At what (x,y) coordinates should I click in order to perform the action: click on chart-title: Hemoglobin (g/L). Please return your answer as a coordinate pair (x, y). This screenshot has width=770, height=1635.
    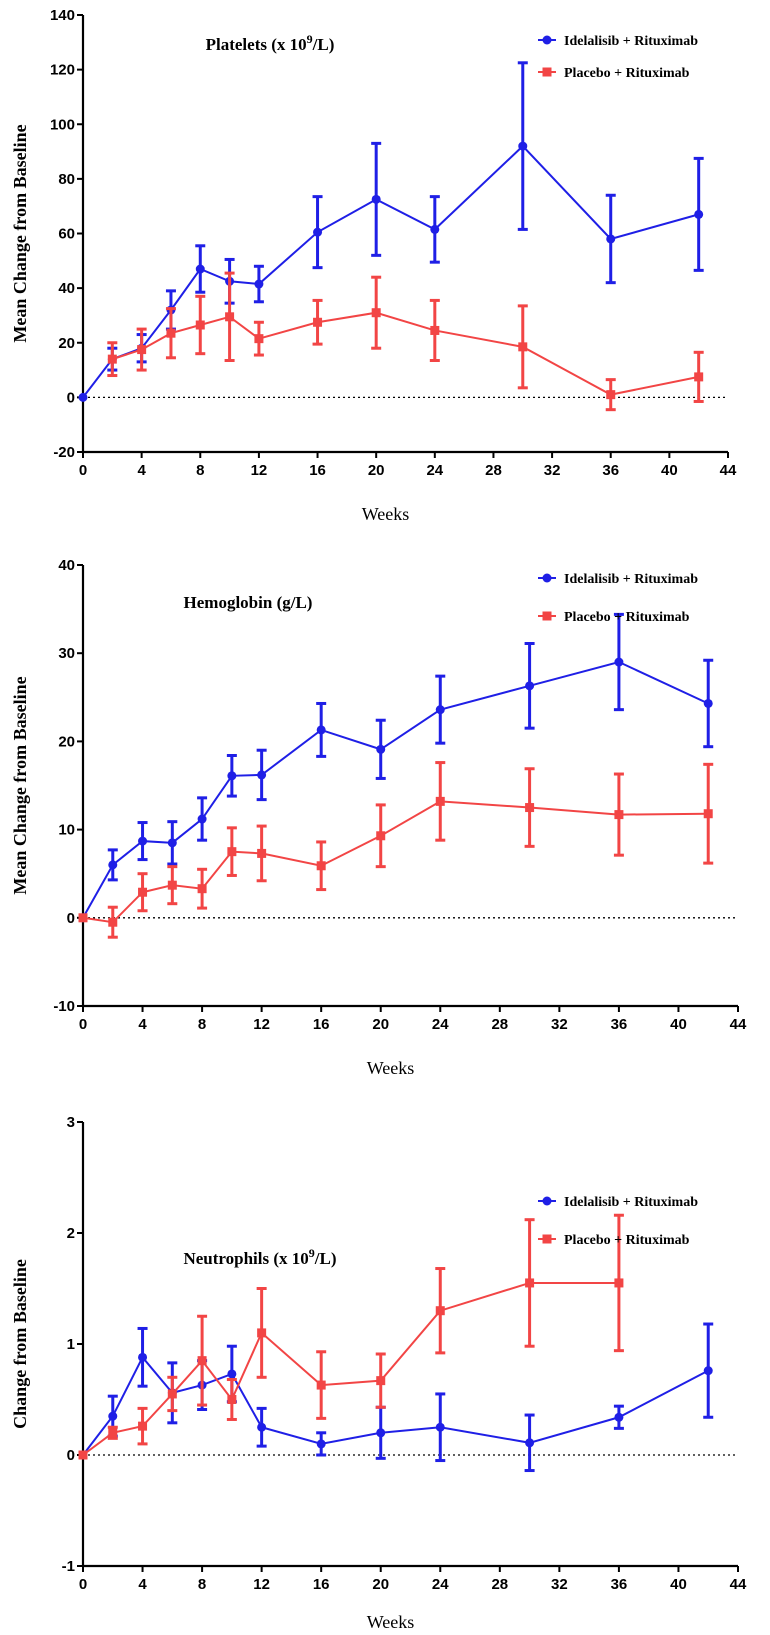
    Looking at the image, I should click on (248, 602).